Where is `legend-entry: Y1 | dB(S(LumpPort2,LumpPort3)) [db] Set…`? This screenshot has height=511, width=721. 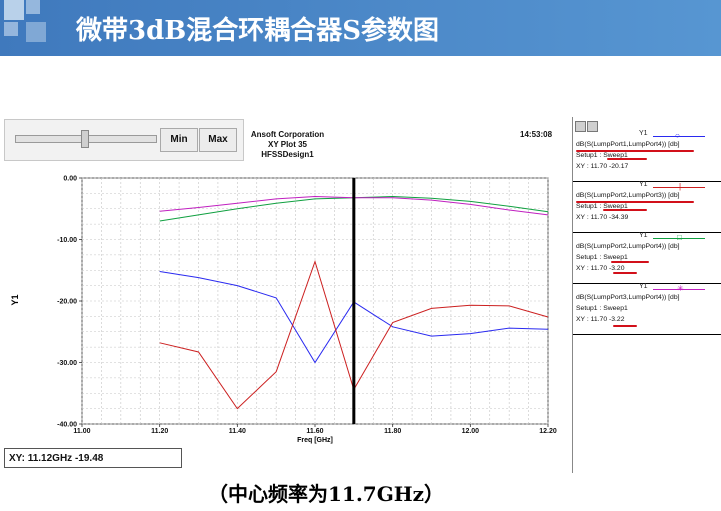
legend-entry: Y1 | dB(S(LumpPort2,LumpPort3)) [db] Set… is located at coordinates (647, 207).